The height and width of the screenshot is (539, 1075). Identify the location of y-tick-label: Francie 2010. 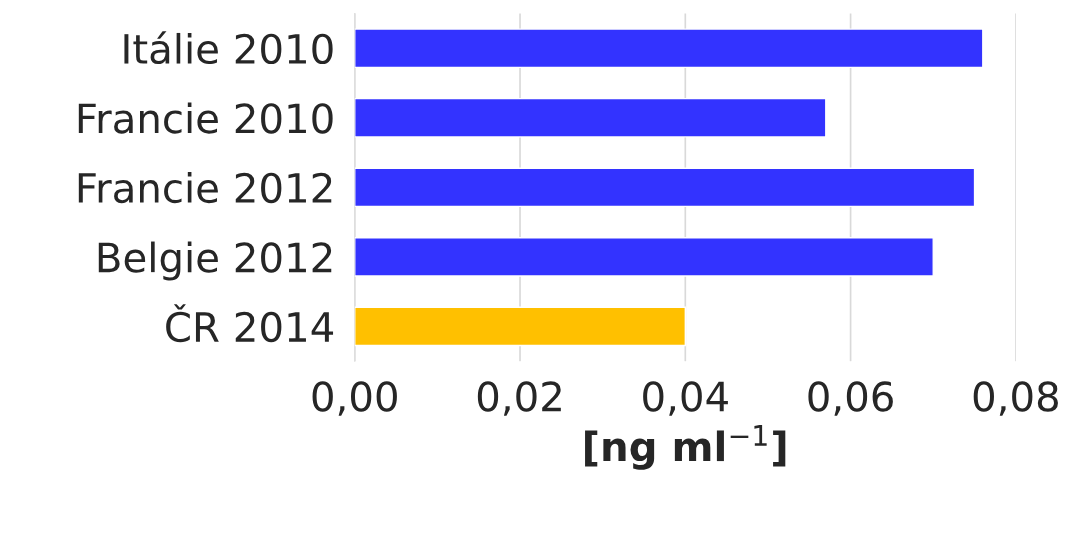
(205, 118).